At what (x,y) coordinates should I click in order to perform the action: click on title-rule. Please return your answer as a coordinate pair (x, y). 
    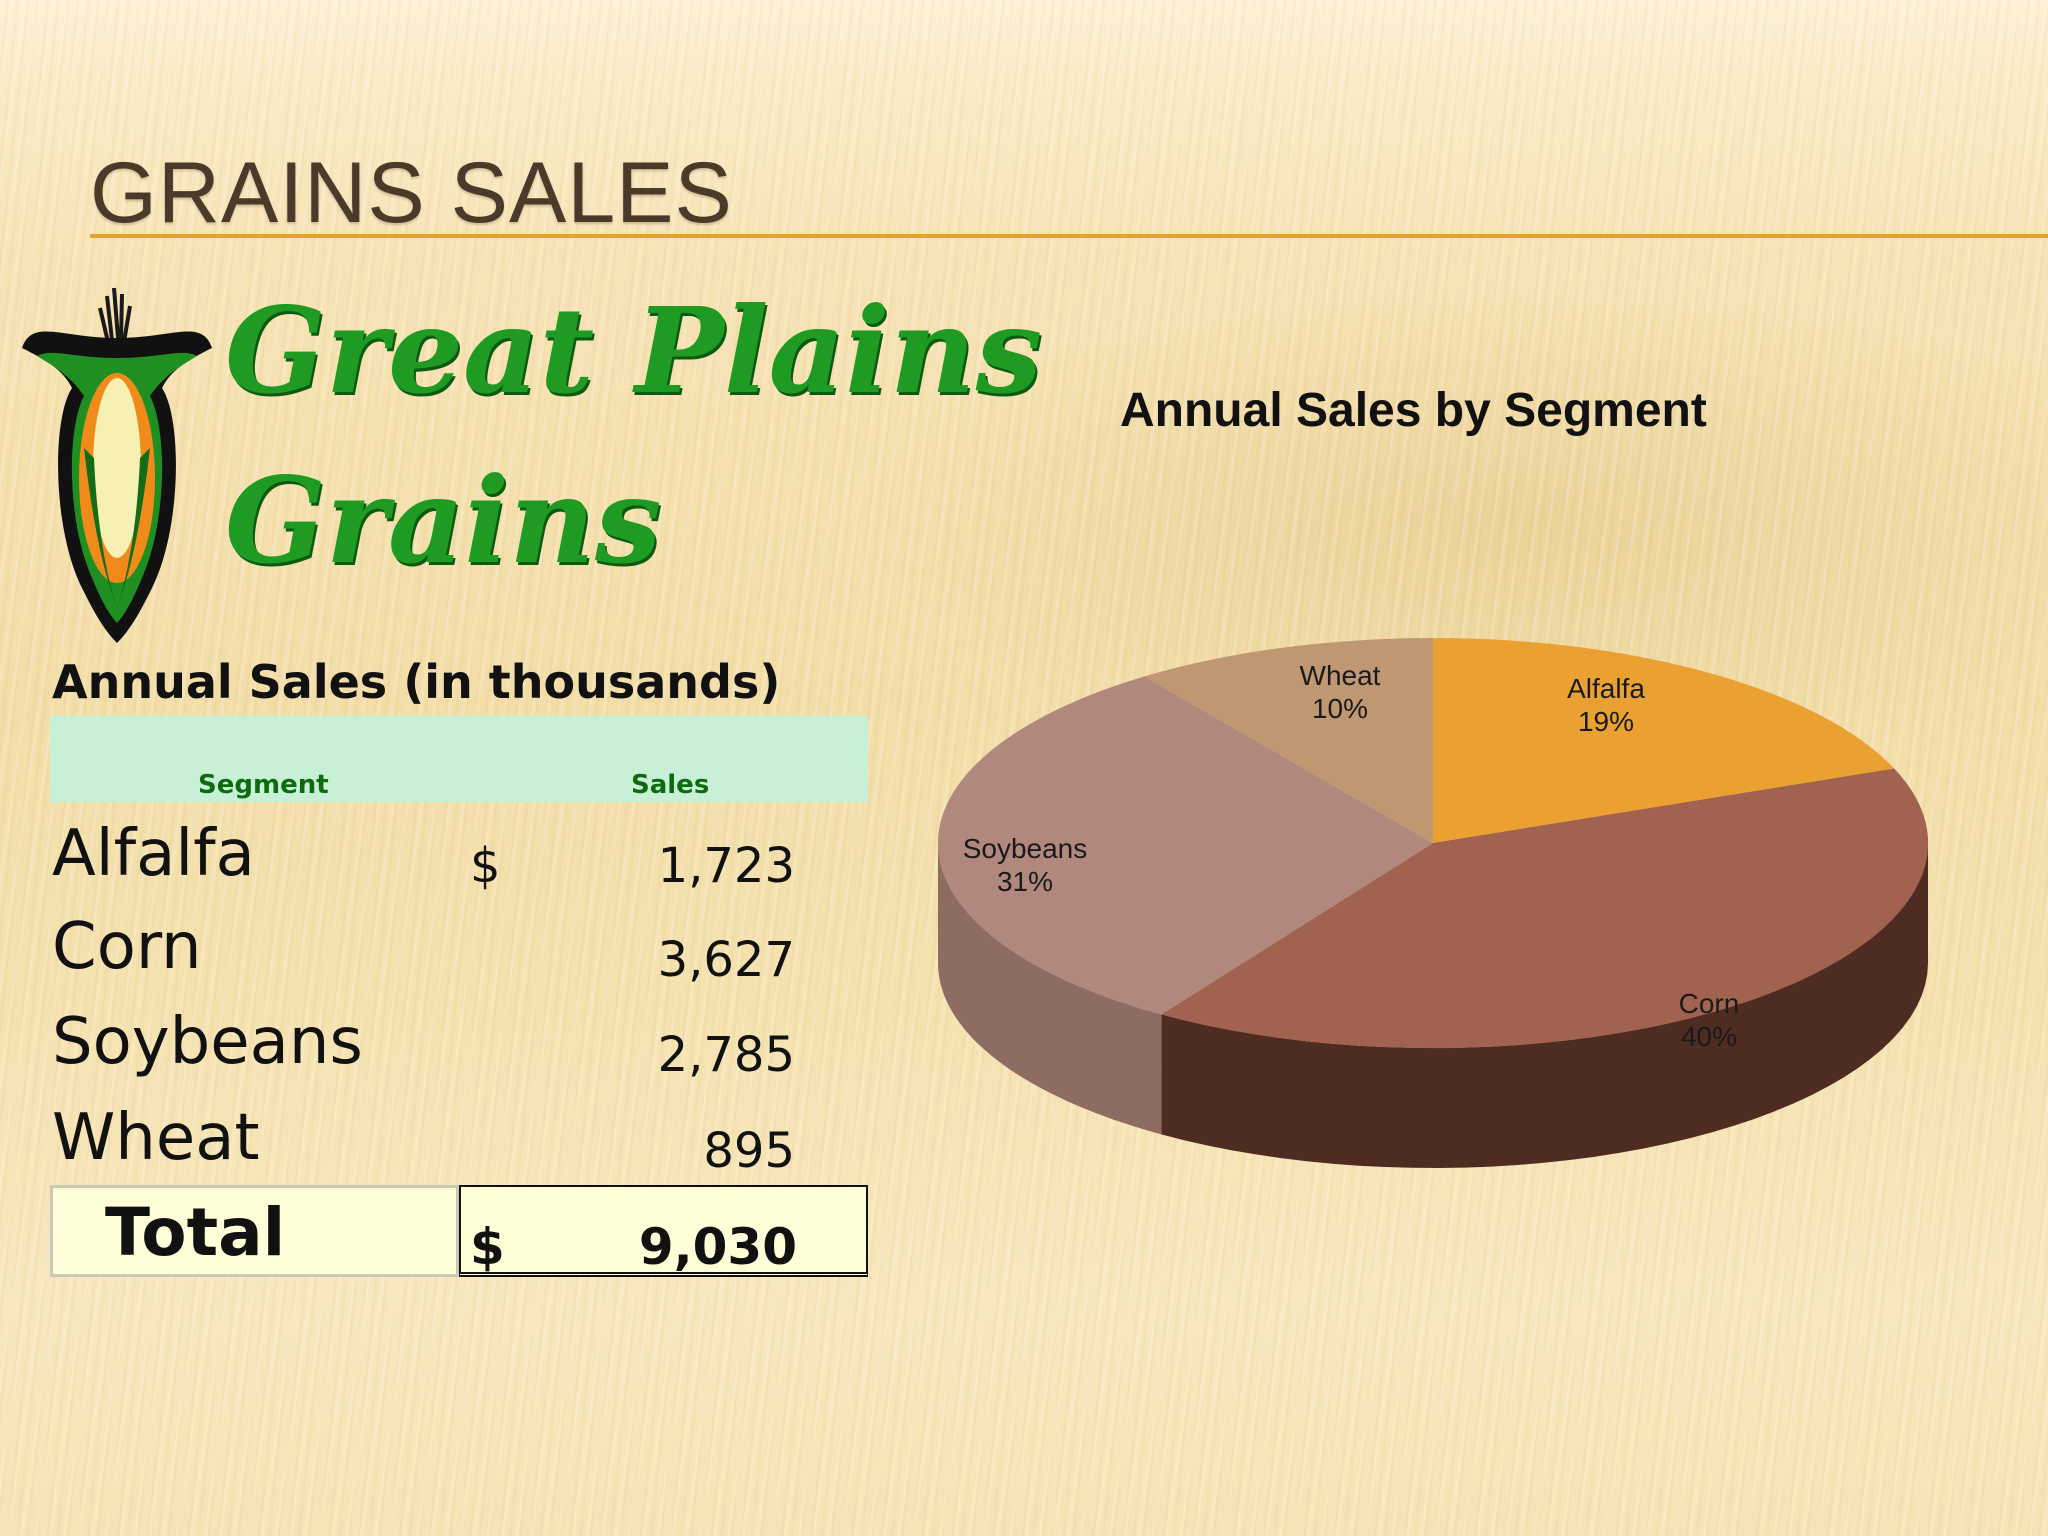
    Looking at the image, I should click on (1069, 236).